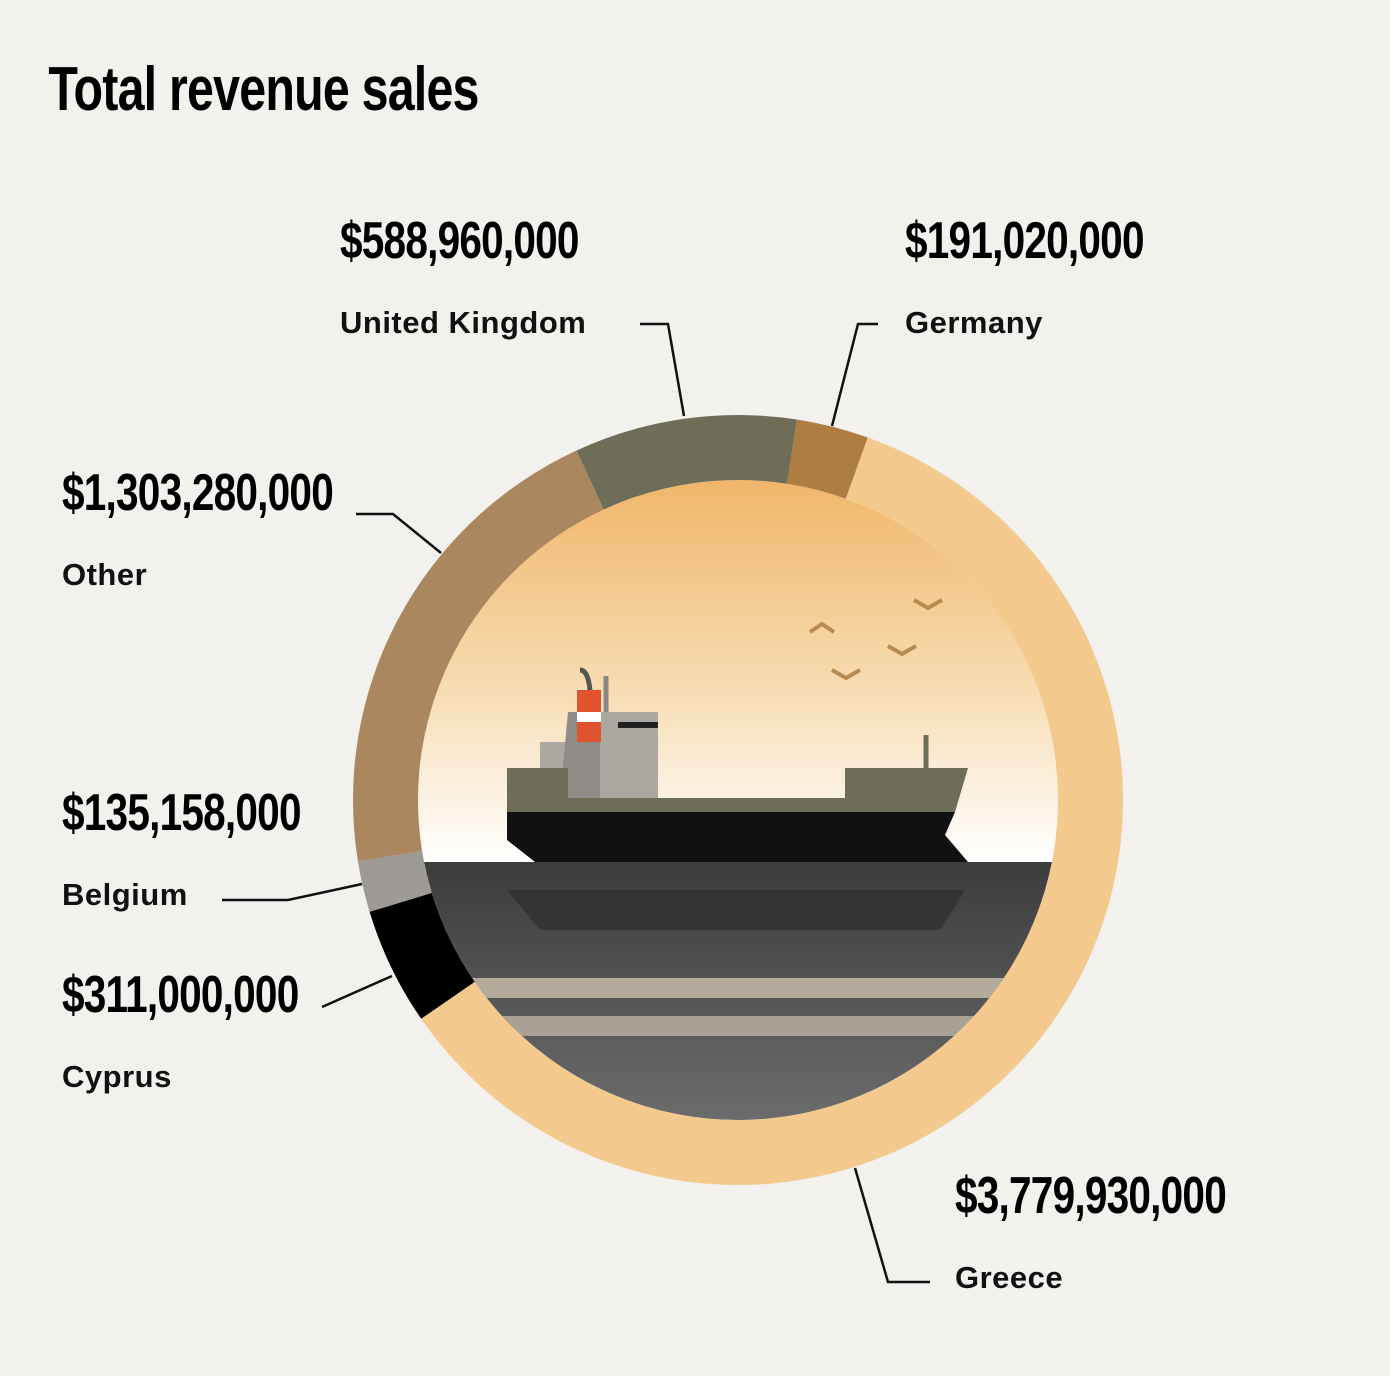 The width and height of the screenshot is (1390, 1376). Describe the element at coordinates (117, 1076) in the screenshot. I see `category-label: Cyprus` at that location.